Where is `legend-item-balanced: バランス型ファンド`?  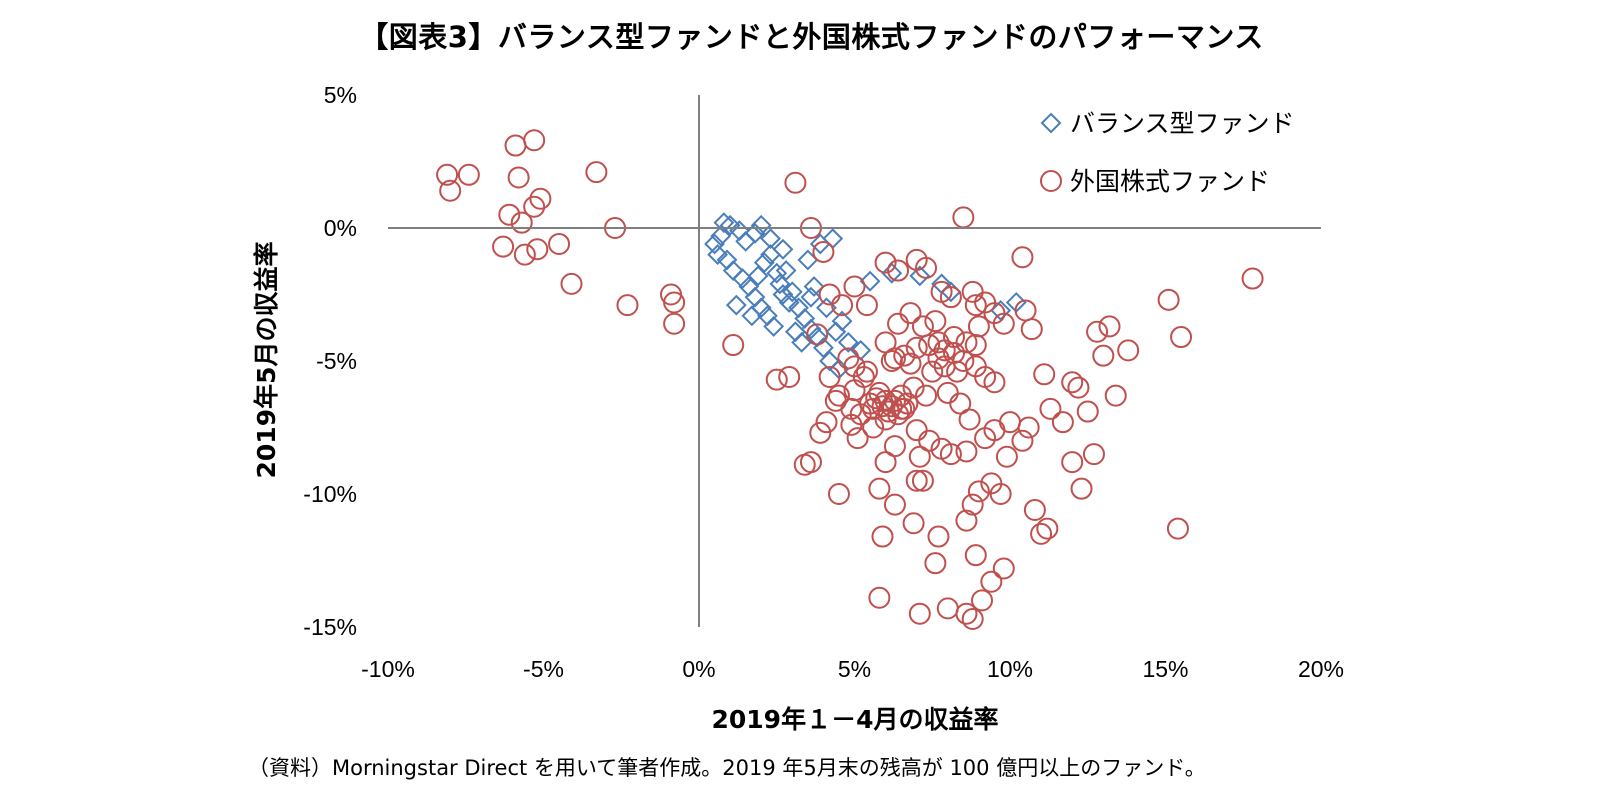 legend-item-balanced: バランス型ファンド is located at coordinates (1167, 123).